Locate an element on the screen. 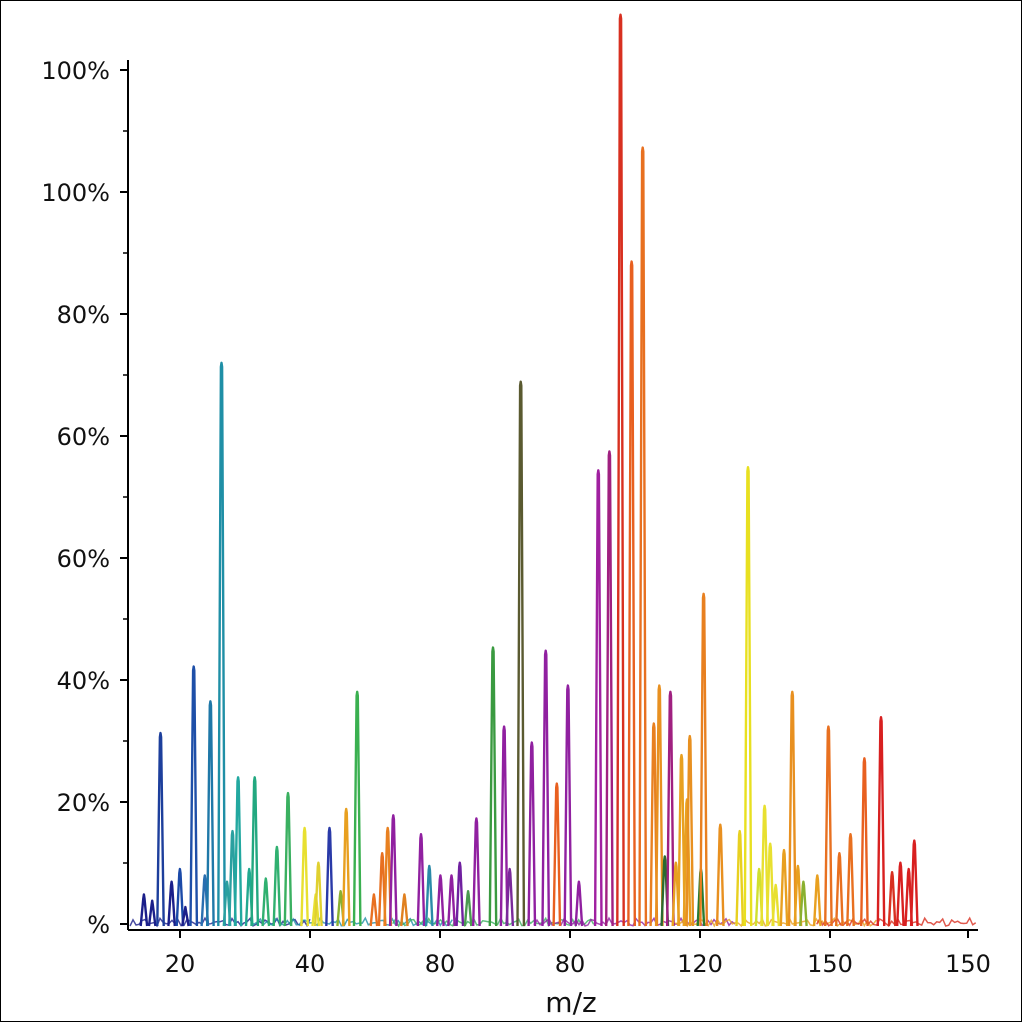 The width and height of the screenshot is (1024, 1024). y-tick-label: 40% is located at coordinates (83, 681).